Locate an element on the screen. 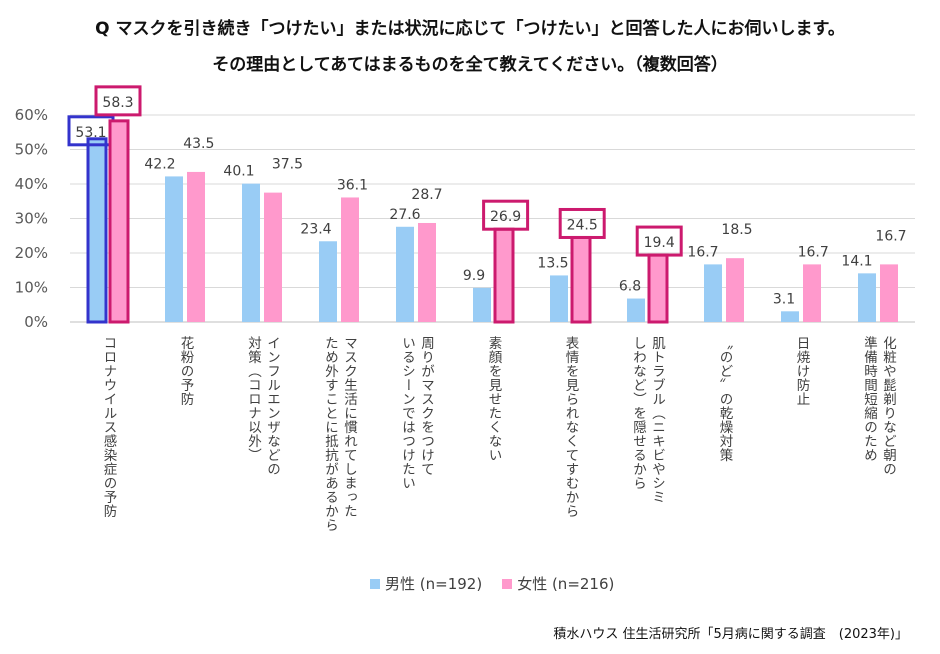 This screenshot has width=940, height=654. chart-question-line2: その理由としてあてはまるものを全て教えてください。（複数回答） is located at coordinates (470, 65).